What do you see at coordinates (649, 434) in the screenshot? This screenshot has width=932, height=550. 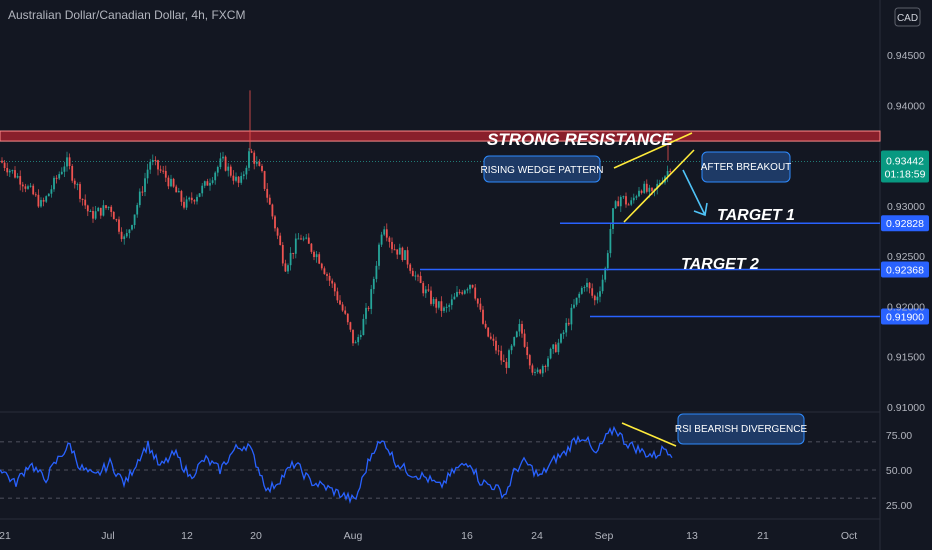 I see `rsi-divergence-line` at bounding box center [649, 434].